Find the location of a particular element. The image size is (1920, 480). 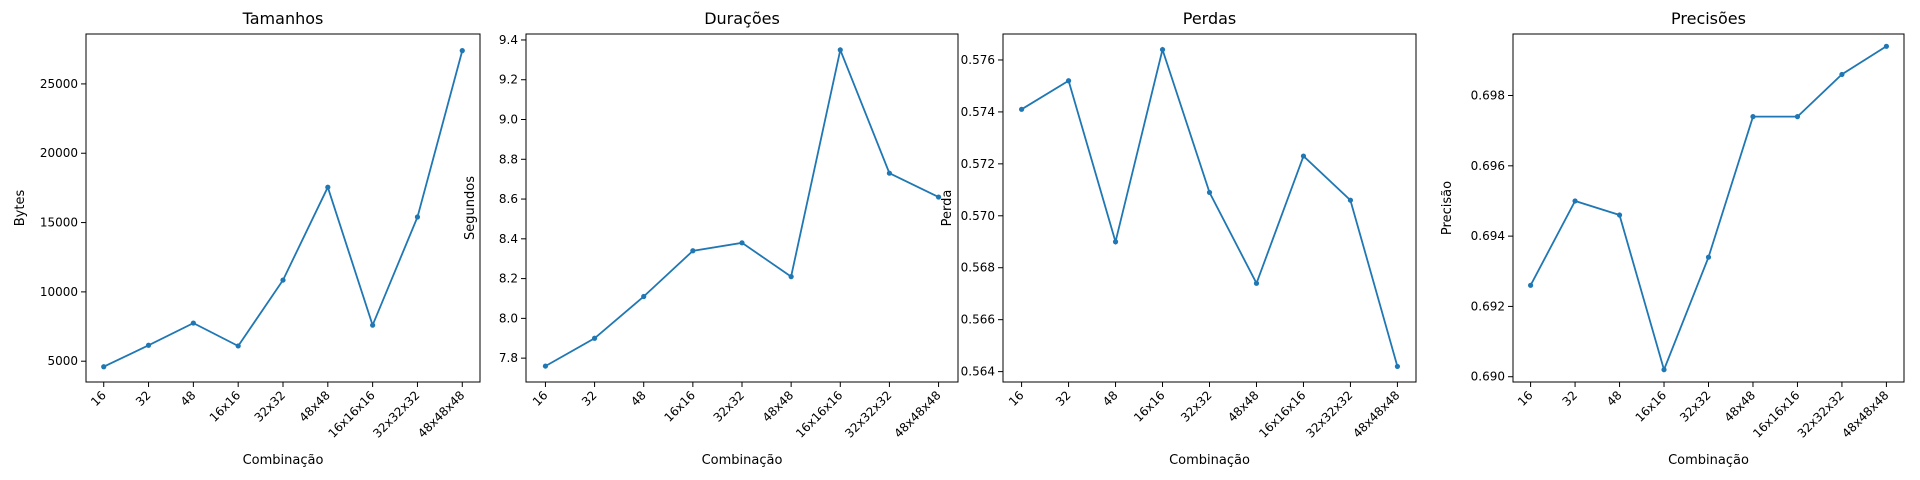

y-tick-label: 5000 is located at coordinates (62, 361).